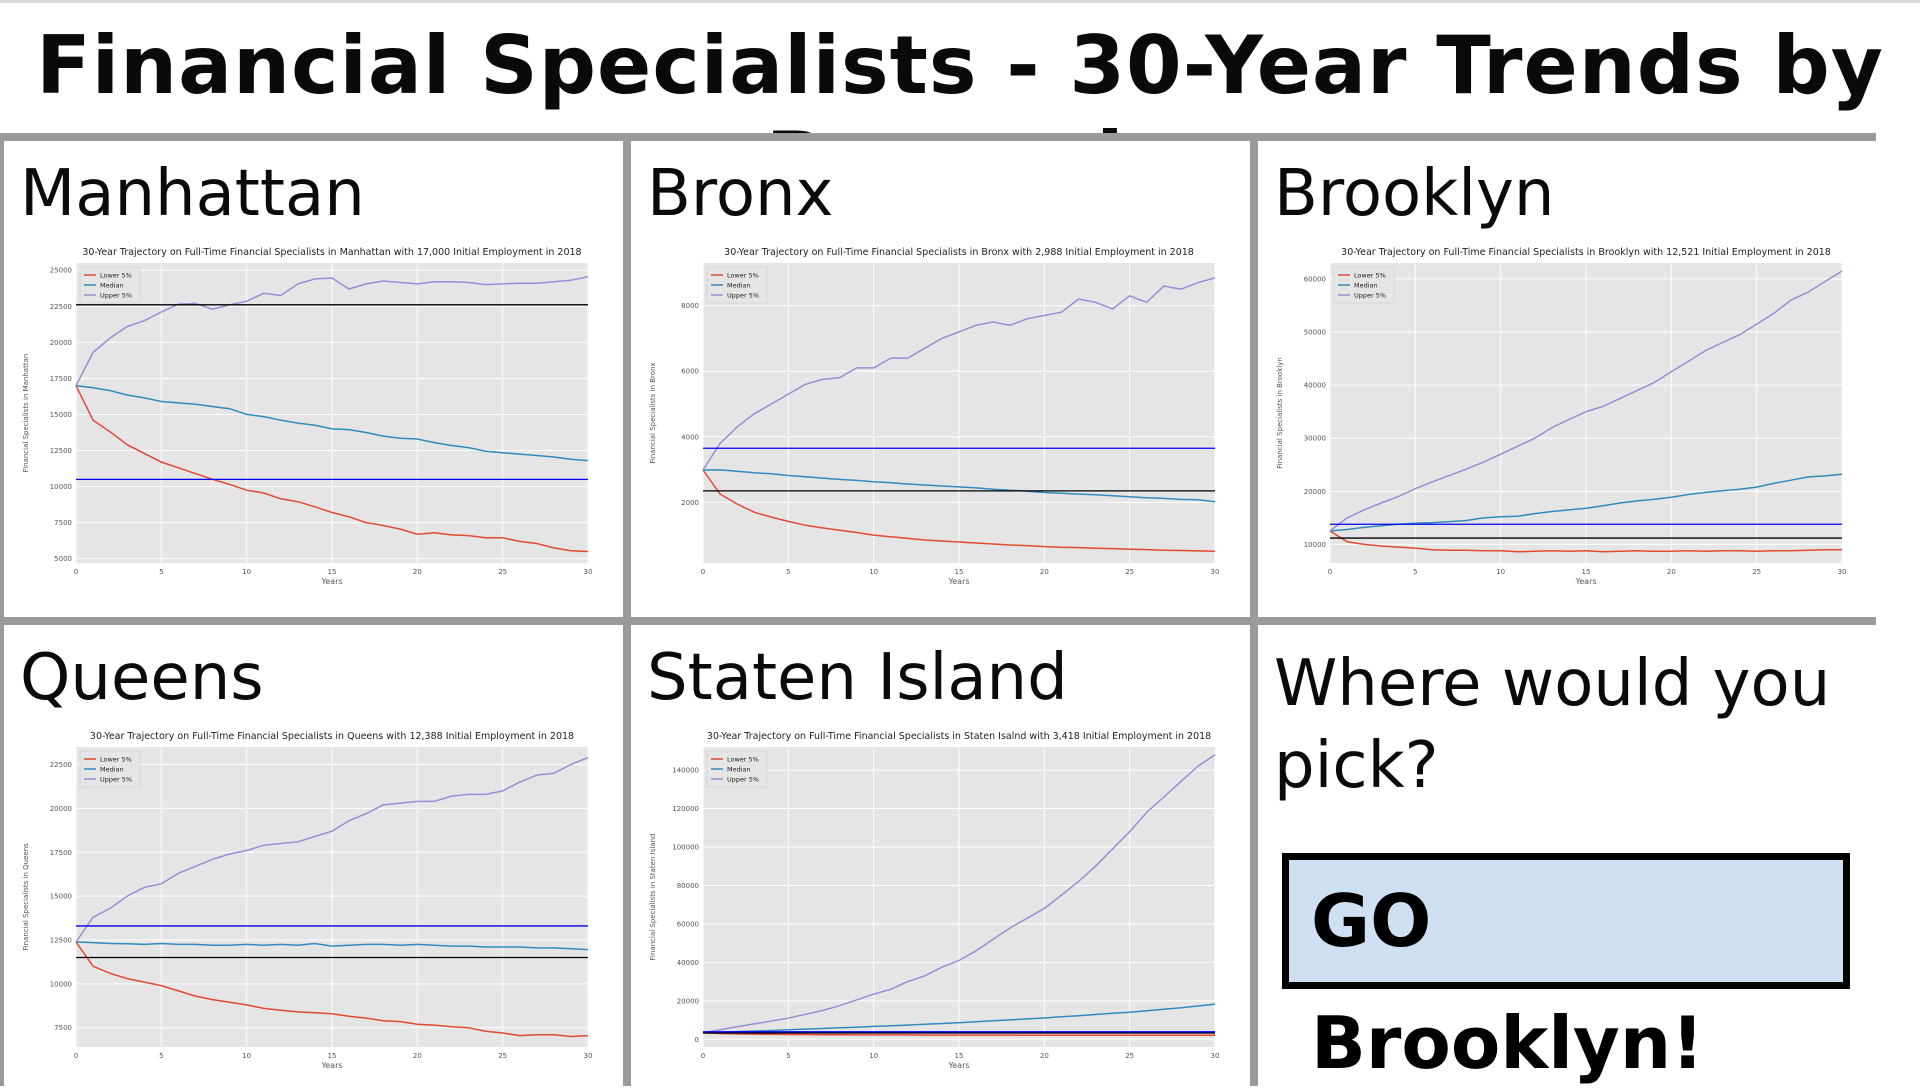  What do you see at coordinates (192, 194) in the screenshot?
I see `borough-label: Manhattan` at bounding box center [192, 194].